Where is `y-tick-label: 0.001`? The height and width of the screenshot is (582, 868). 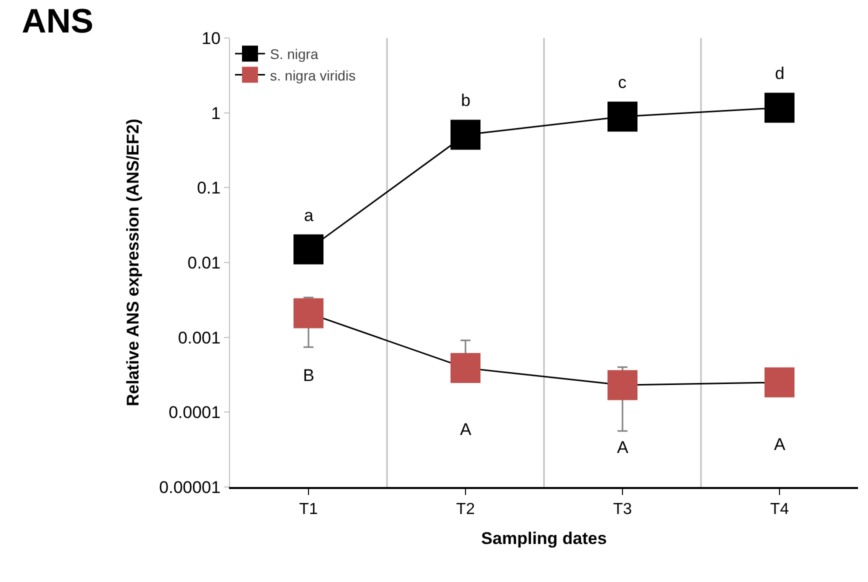 y-tick-label: 0.001 is located at coordinates (199, 338).